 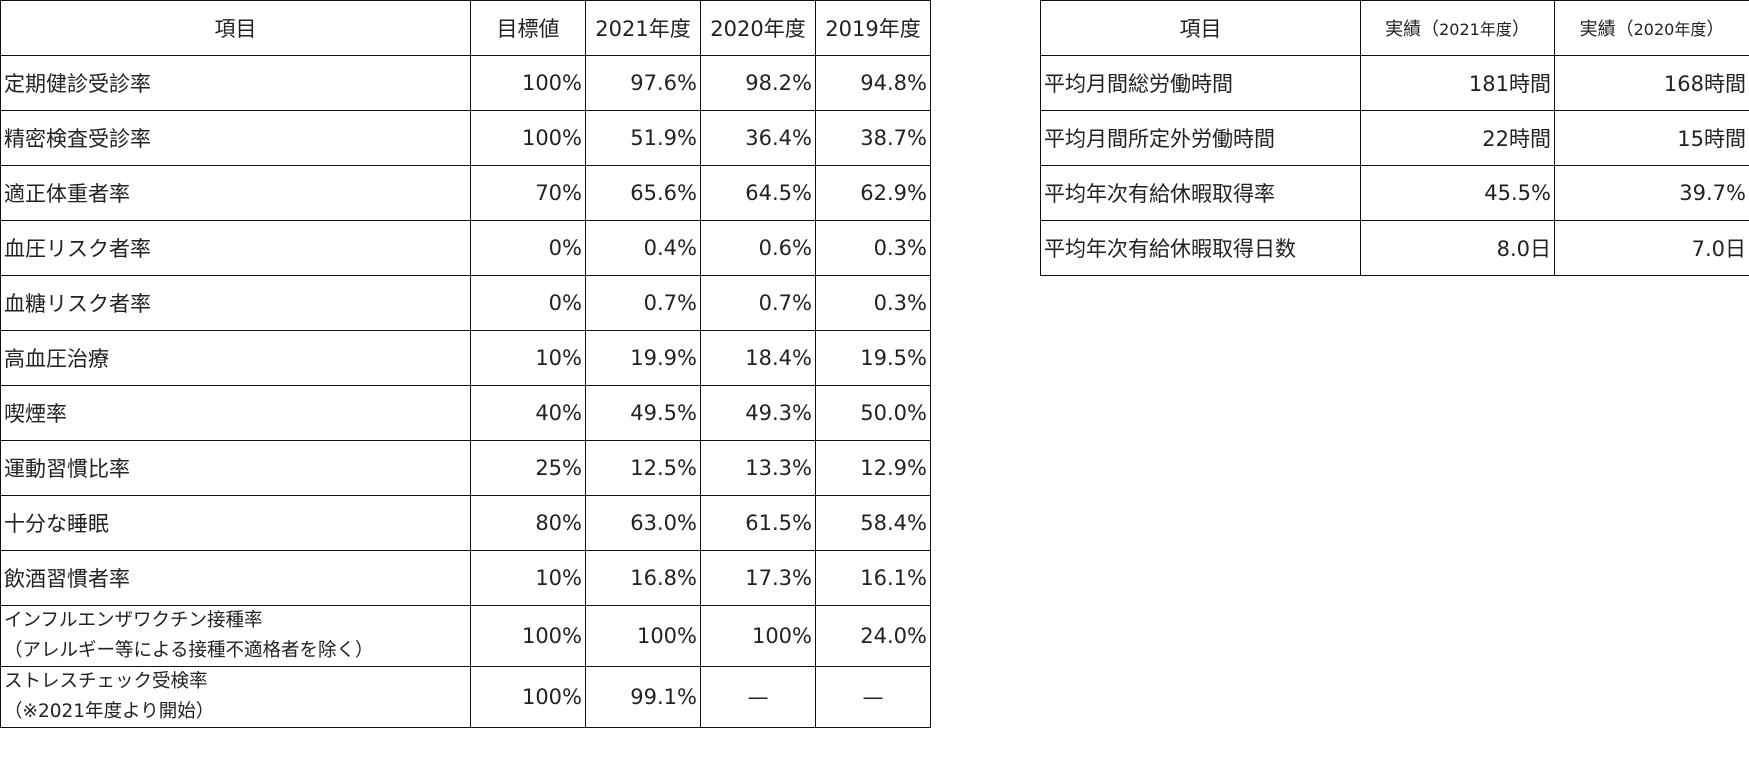 I want to click on cell-2019: —, so click(x=873, y=697).